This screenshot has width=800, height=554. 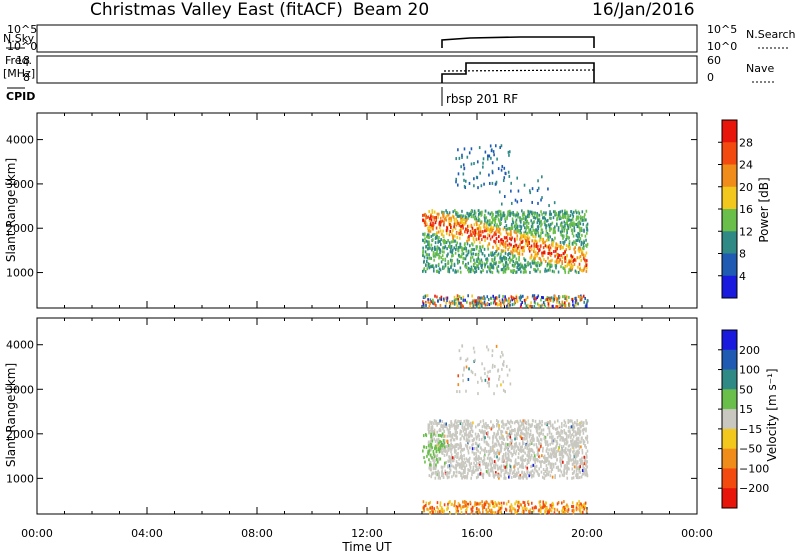 What do you see at coordinates (772, 414) in the screenshot?
I see `velocity-colorbar-label: Velocity [m s⁻¹]` at bounding box center [772, 414].